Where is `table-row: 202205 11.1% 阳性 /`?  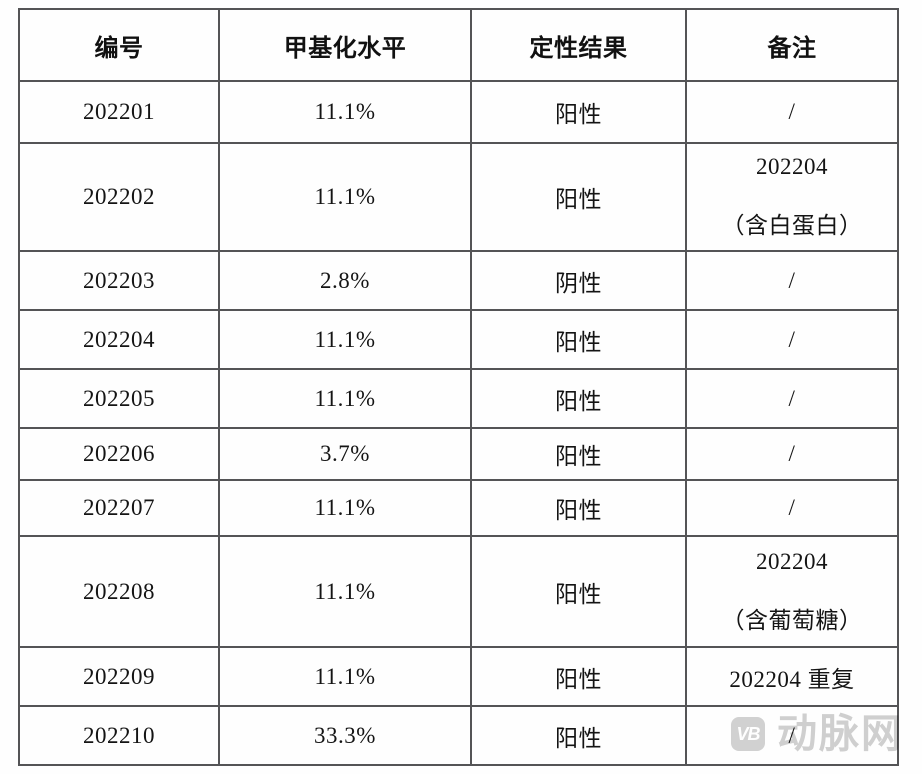
table-row: 202205 11.1% 阳性 / is located at coordinates (458, 398).